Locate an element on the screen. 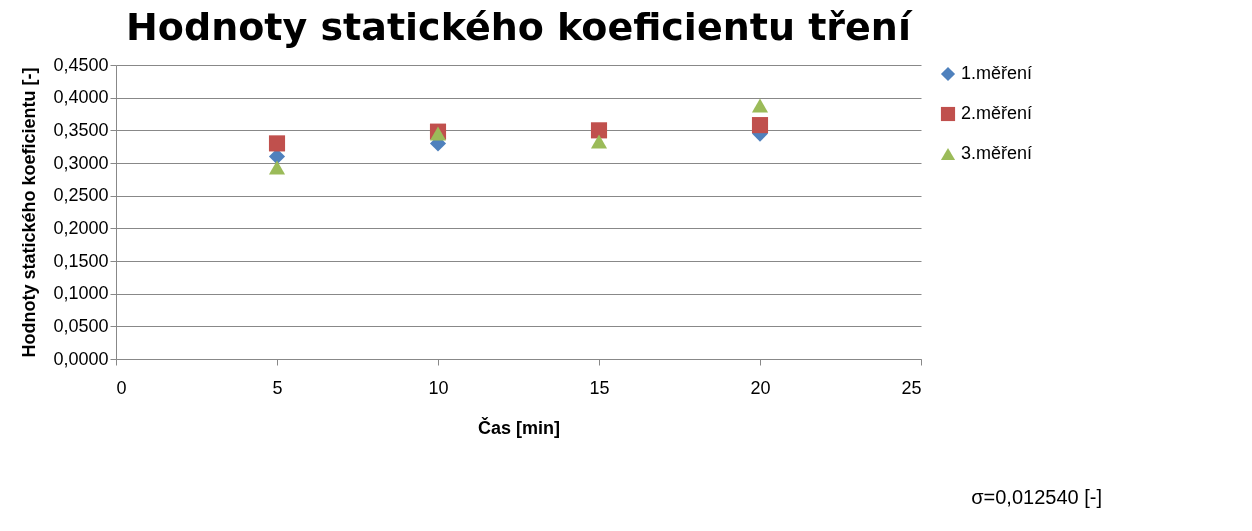  legend-label: 2.měření is located at coordinates (997, 113).